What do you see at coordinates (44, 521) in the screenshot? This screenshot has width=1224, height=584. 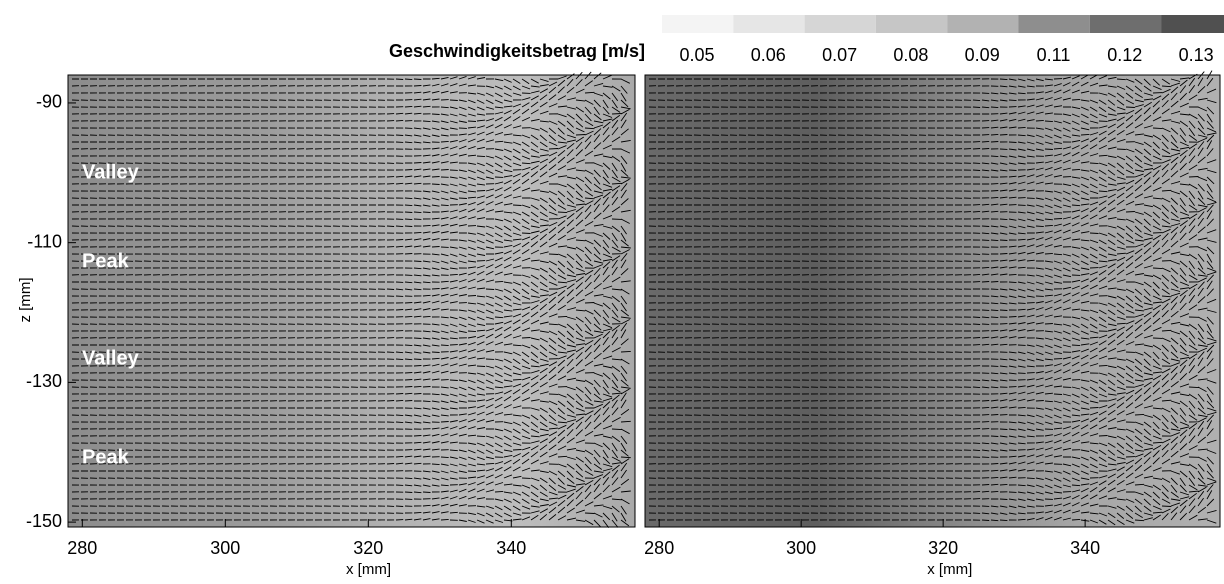 I see `y-tick-label: -150` at bounding box center [44, 521].